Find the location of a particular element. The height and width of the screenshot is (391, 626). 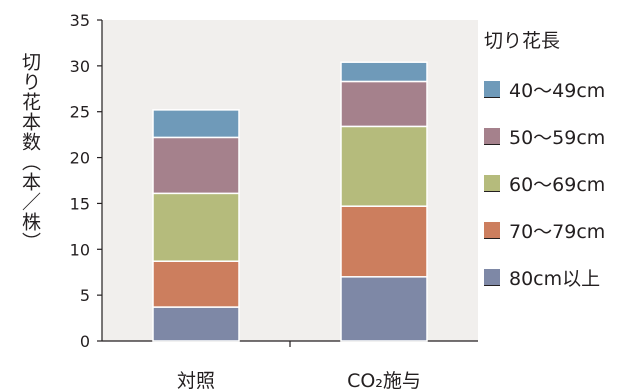

y-tick-label: 20 is located at coordinates (80, 158).